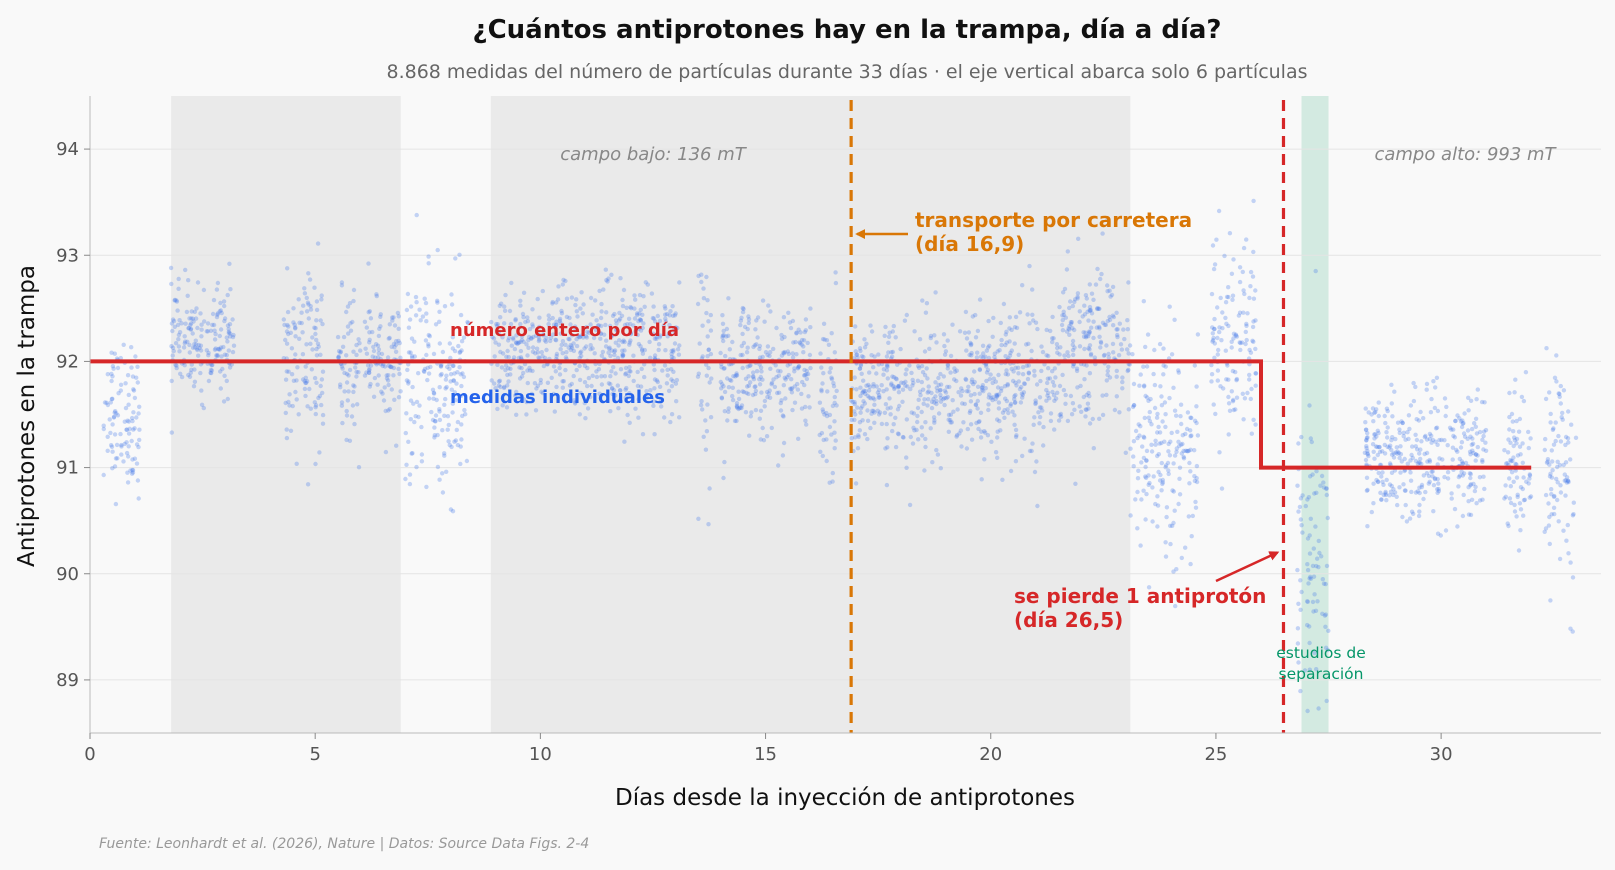 This screenshot has height=870, width=1615. Describe the element at coordinates (653, 154) in the screenshot. I see `low-field-label: campo bajo: 136 mT` at that location.